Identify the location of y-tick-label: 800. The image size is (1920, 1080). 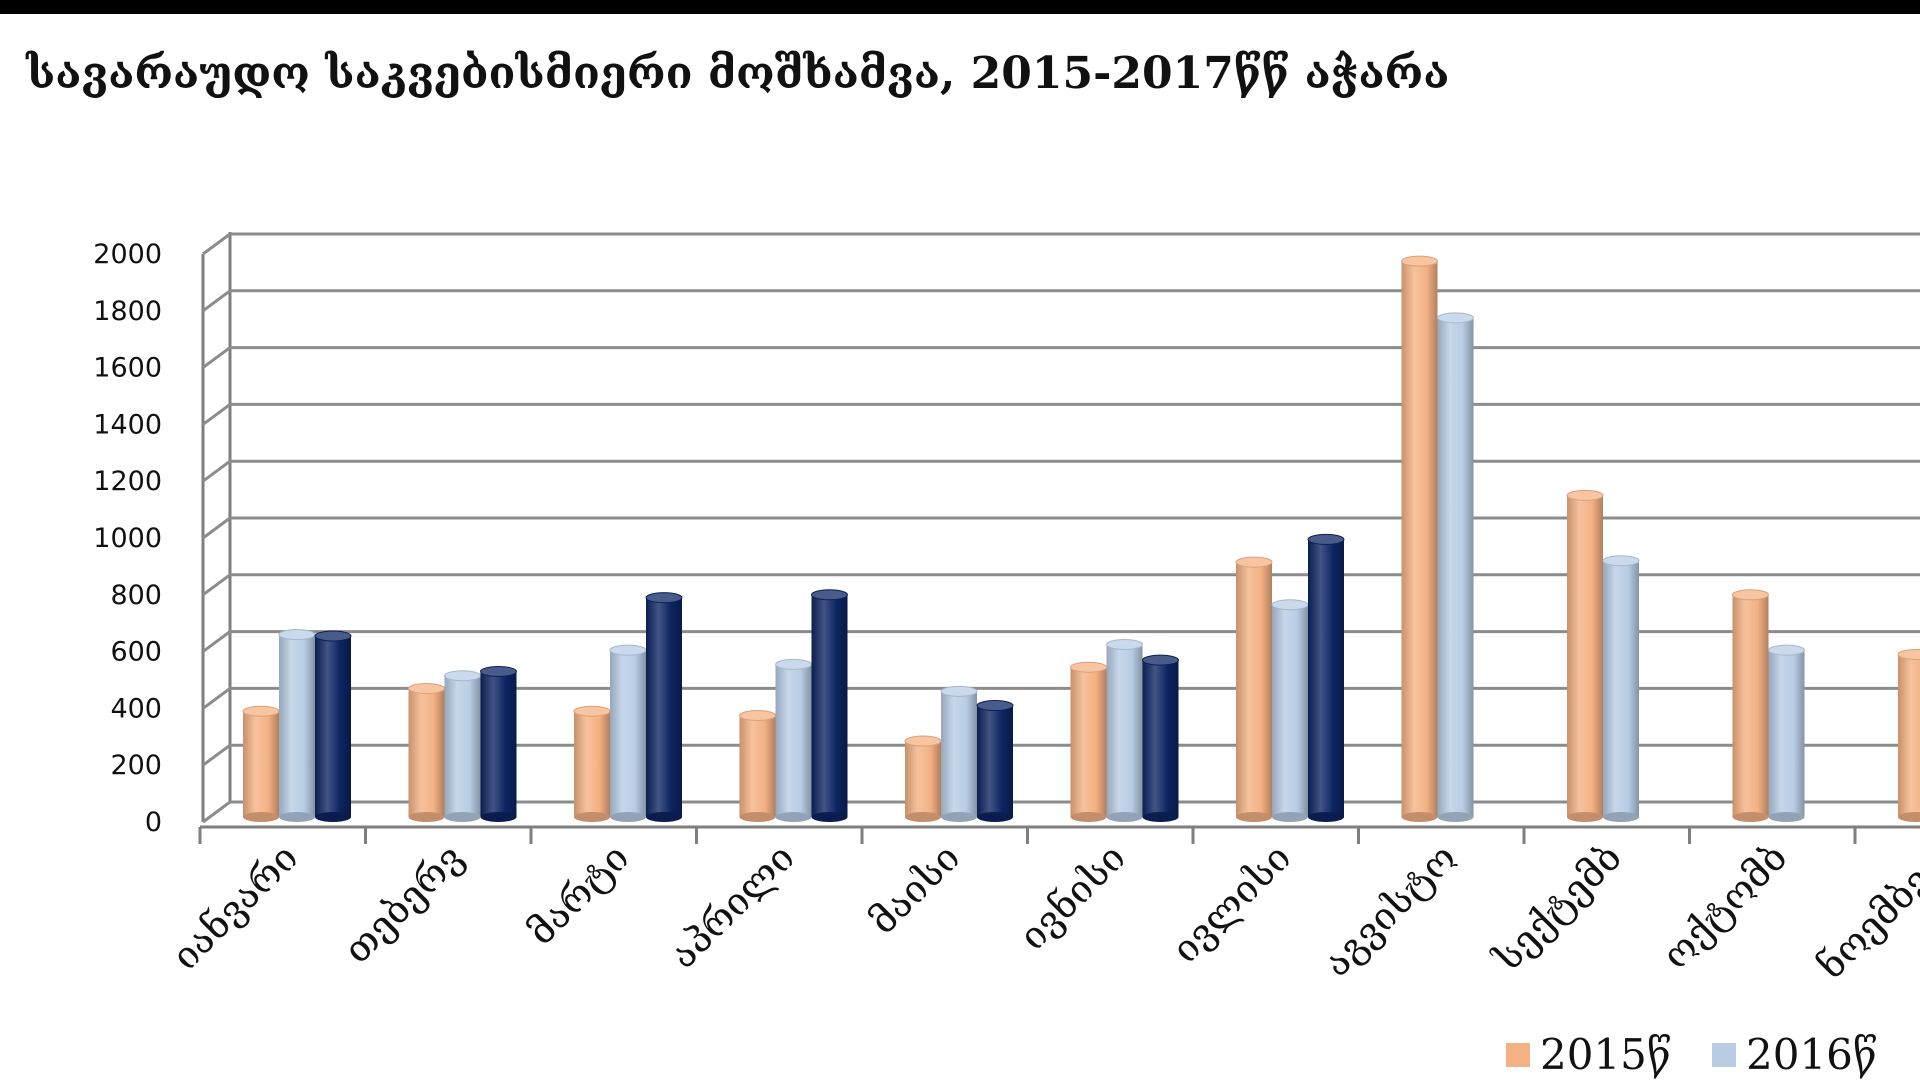
(136, 595).